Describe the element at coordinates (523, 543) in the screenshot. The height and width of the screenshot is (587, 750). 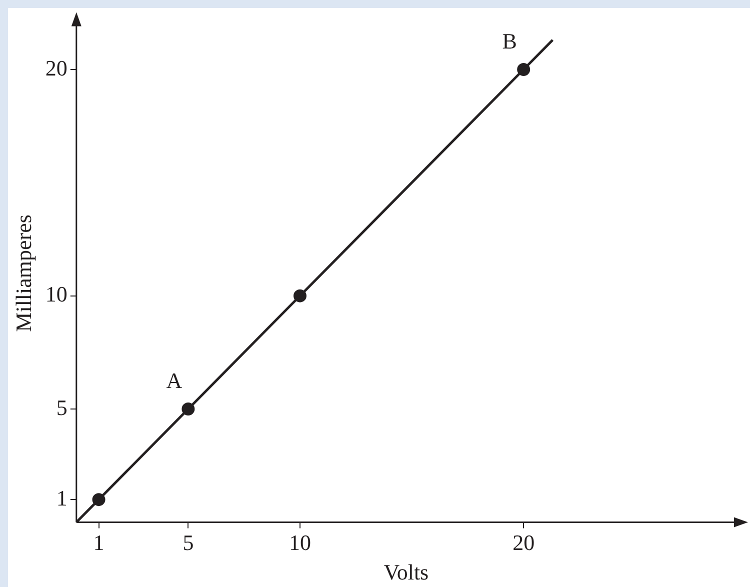
I see `x-tick-label: 20` at that location.